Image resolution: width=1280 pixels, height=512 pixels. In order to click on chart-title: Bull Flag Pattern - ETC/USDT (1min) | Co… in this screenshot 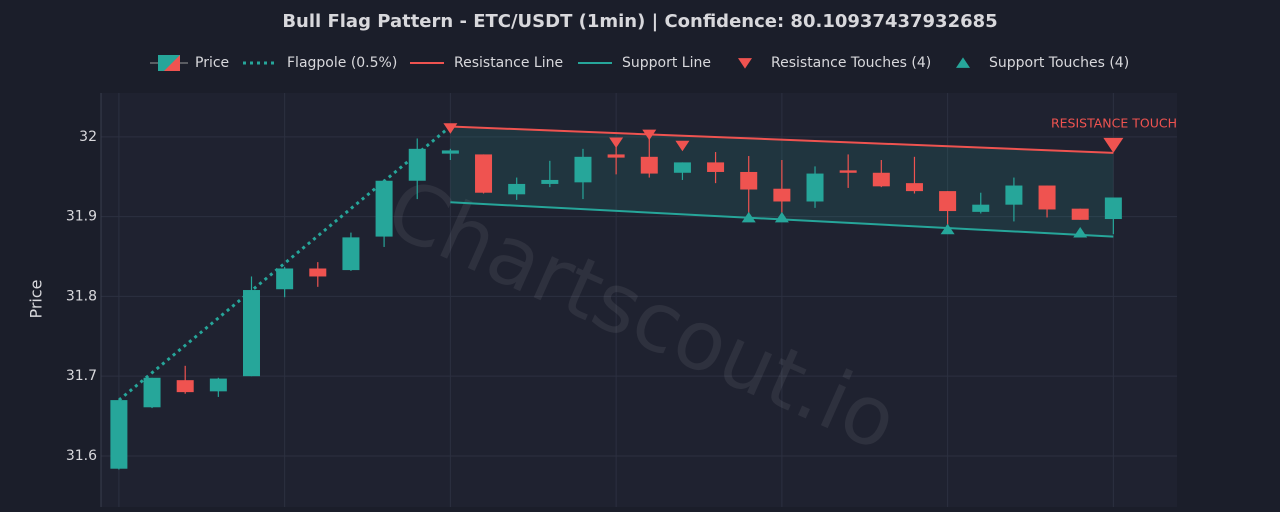, I will do `click(639, 21)`.